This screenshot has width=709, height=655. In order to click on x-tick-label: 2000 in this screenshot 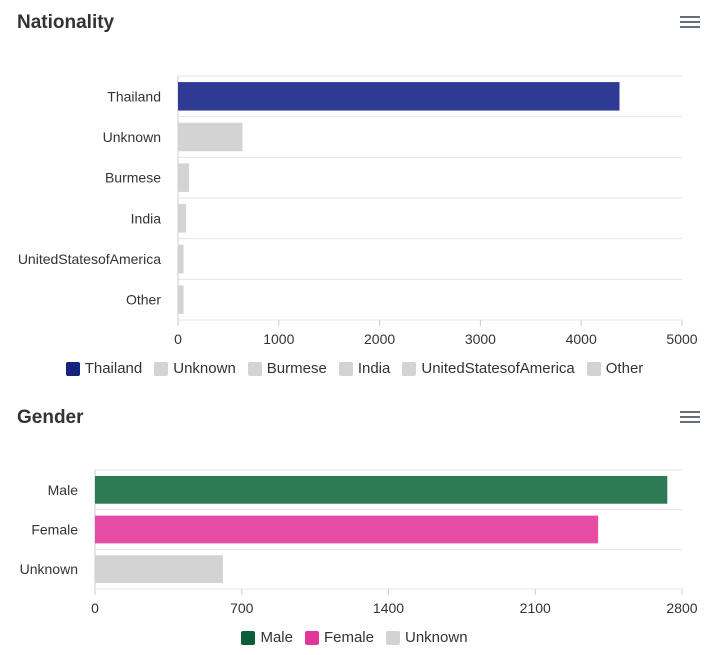, I will do `click(379, 339)`.